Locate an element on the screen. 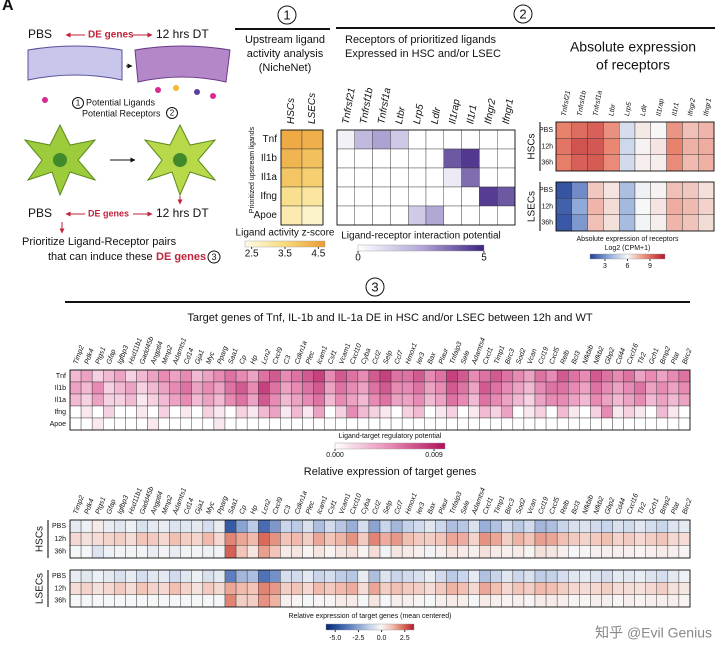 This screenshot has height=654, width=720. group-label: HSCs is located at coordinates (532, 146).